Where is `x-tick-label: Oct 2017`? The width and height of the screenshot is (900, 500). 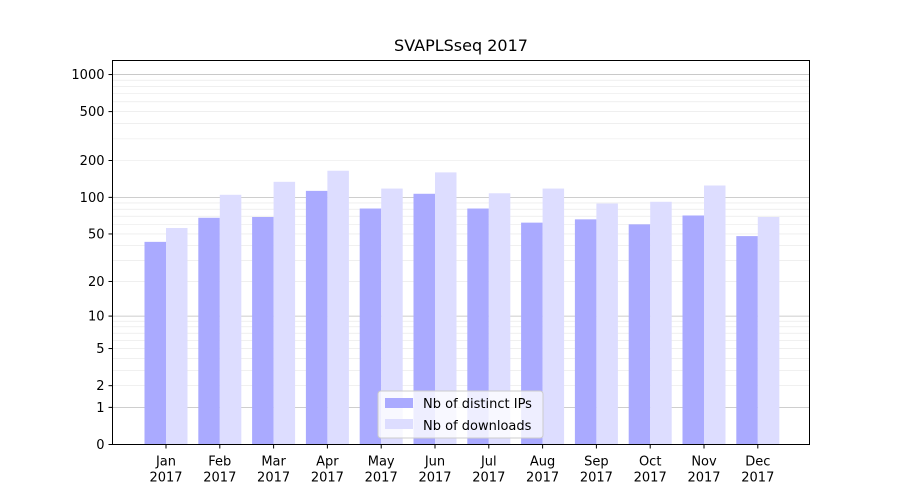 x-tick-label: Oct 2017 is located at coordinates (650, 470).